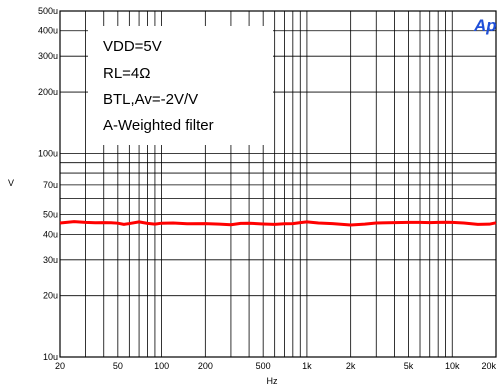 The width and height of the screenshot is (498, 387). I want to click on y-tick-label: 200u, so click(48, 92).